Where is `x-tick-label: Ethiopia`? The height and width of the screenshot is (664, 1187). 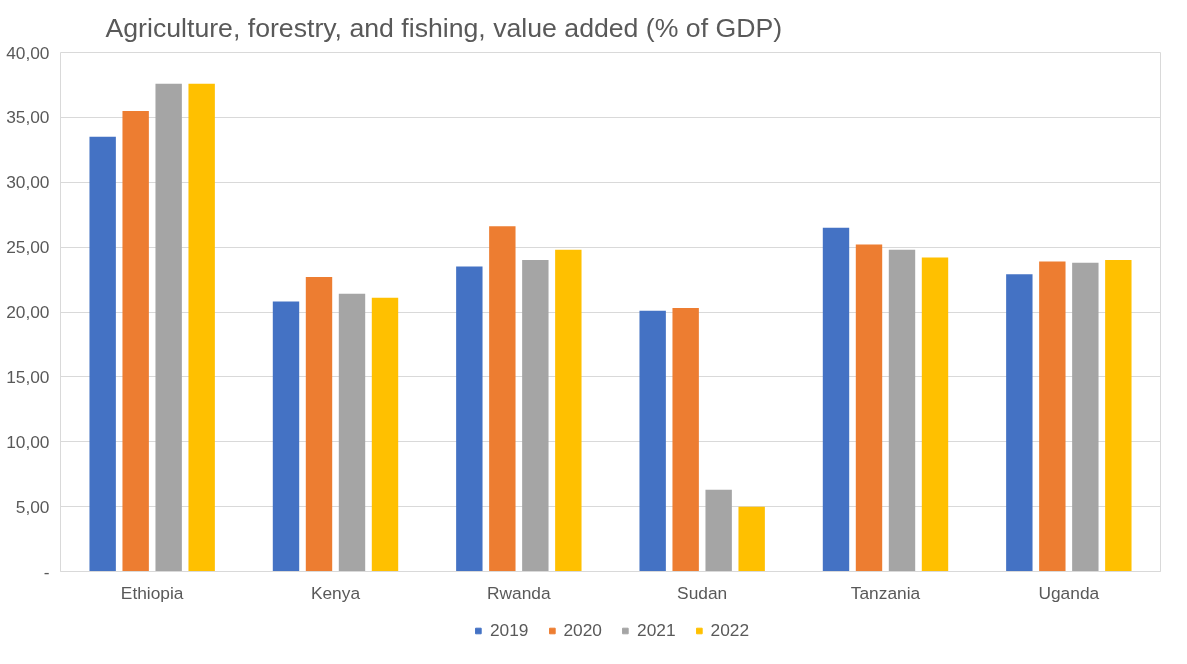
x-tick-label: Ethiopia is located at coordinates (152, 592).